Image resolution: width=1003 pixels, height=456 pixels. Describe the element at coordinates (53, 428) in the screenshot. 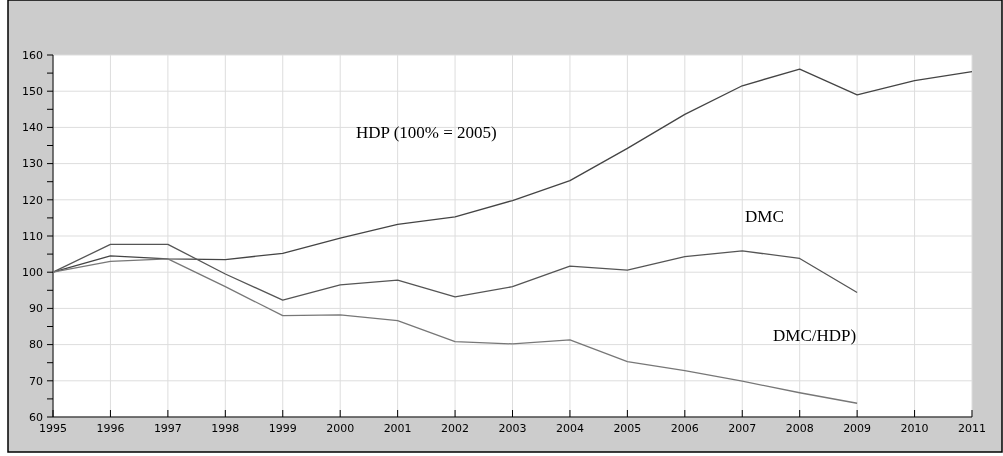

I see `x-tick-label: 1995` at that location.